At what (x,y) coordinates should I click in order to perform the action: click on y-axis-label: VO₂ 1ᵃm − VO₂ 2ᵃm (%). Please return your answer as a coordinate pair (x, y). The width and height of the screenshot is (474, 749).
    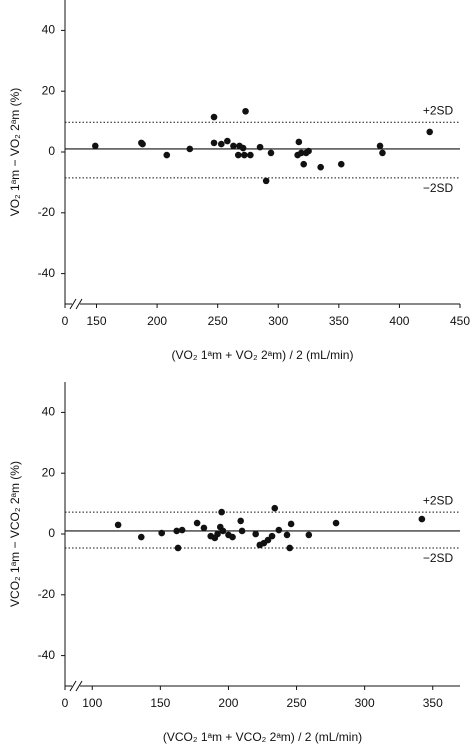
    Looking at the image, I should click on (15, 152).